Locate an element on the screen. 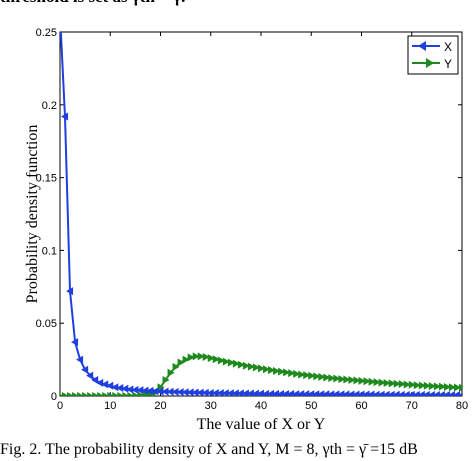 This screenshot has width=474, height=461. x-axis-label: The value of X or Y is located at coordinates (261, 424).